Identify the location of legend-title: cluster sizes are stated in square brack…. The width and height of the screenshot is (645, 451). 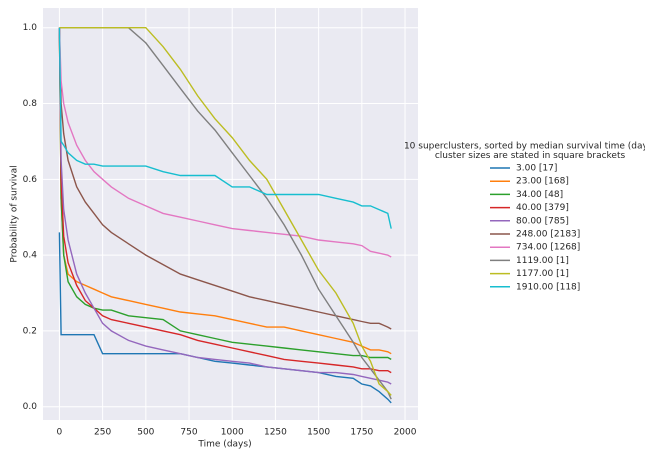
(530, 156).